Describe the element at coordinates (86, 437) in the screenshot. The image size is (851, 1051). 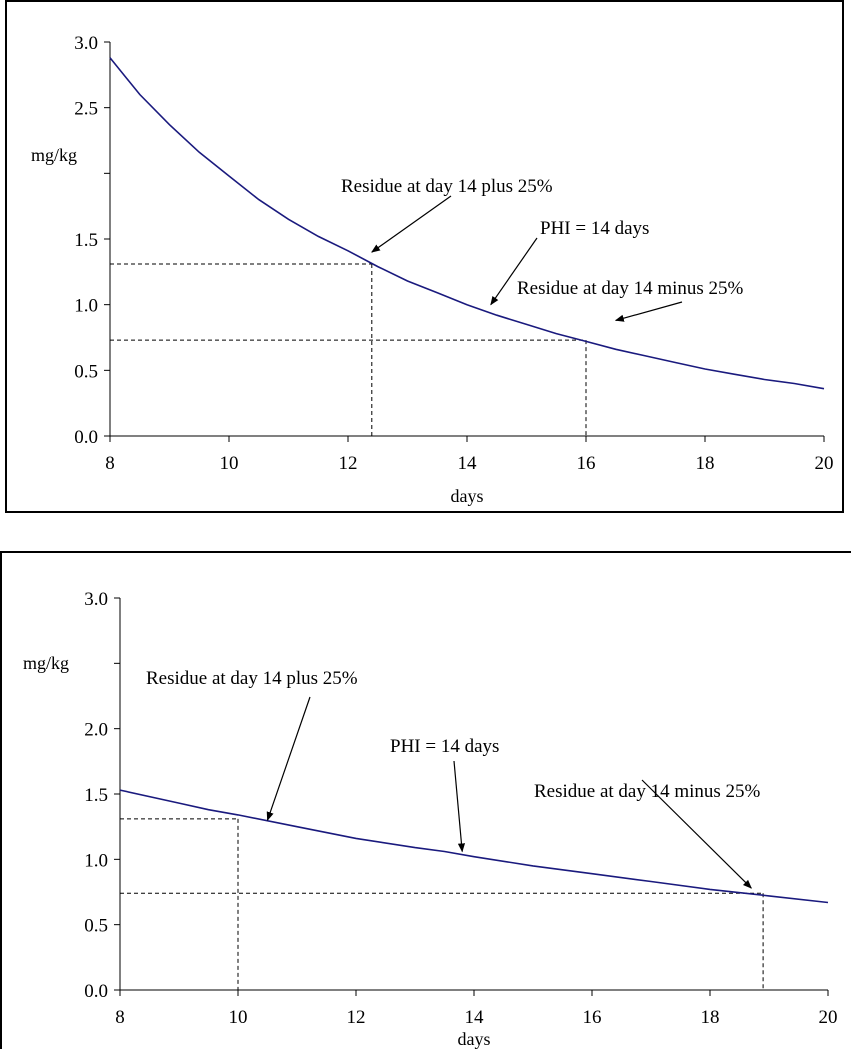
I see `top-y-tick-label: 0.0` at that location.